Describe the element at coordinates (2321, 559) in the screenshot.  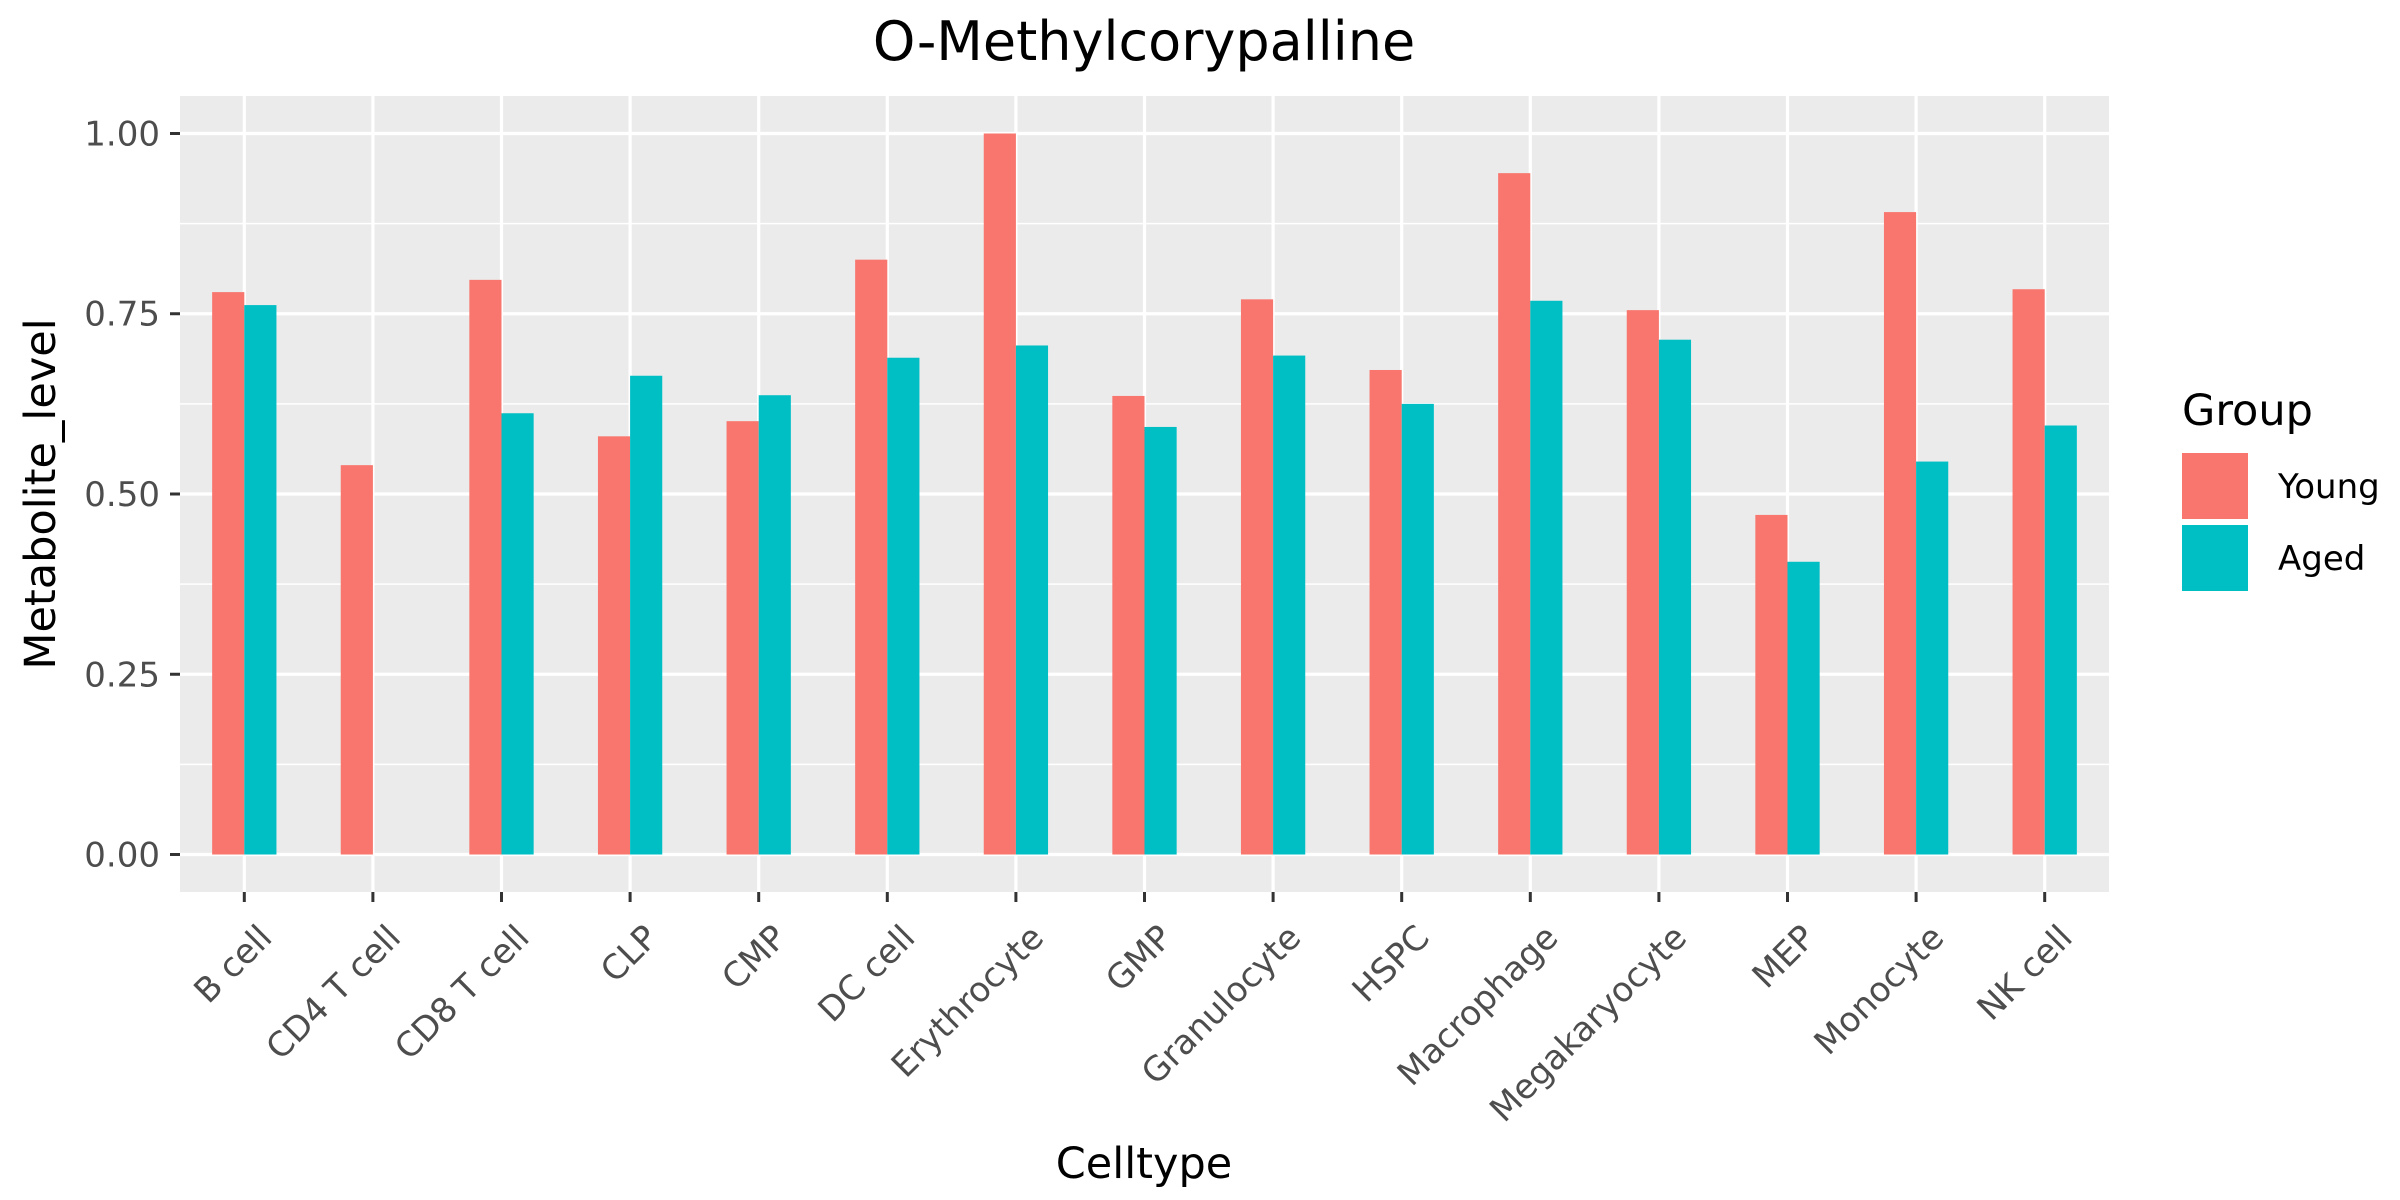
I see `legend-label-aged: Aged` at that location.